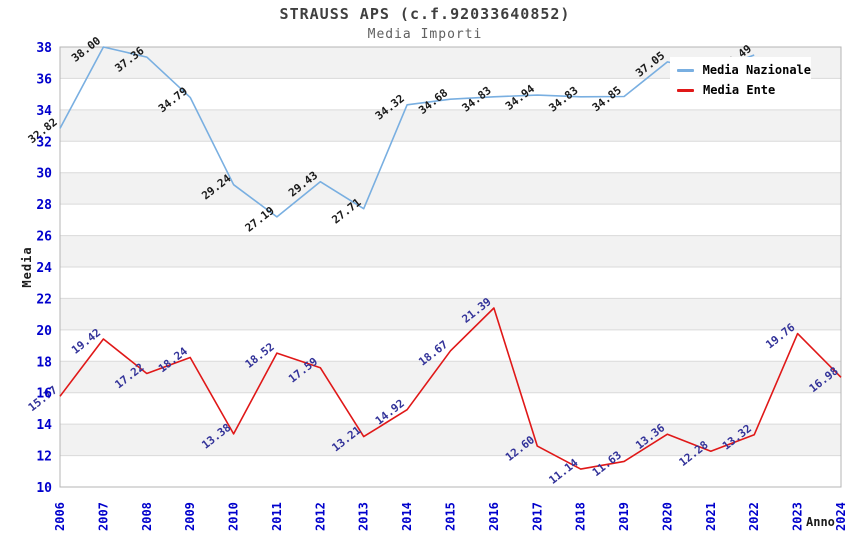  I want to click on x-tick-label: 2016, so click(494, 516).